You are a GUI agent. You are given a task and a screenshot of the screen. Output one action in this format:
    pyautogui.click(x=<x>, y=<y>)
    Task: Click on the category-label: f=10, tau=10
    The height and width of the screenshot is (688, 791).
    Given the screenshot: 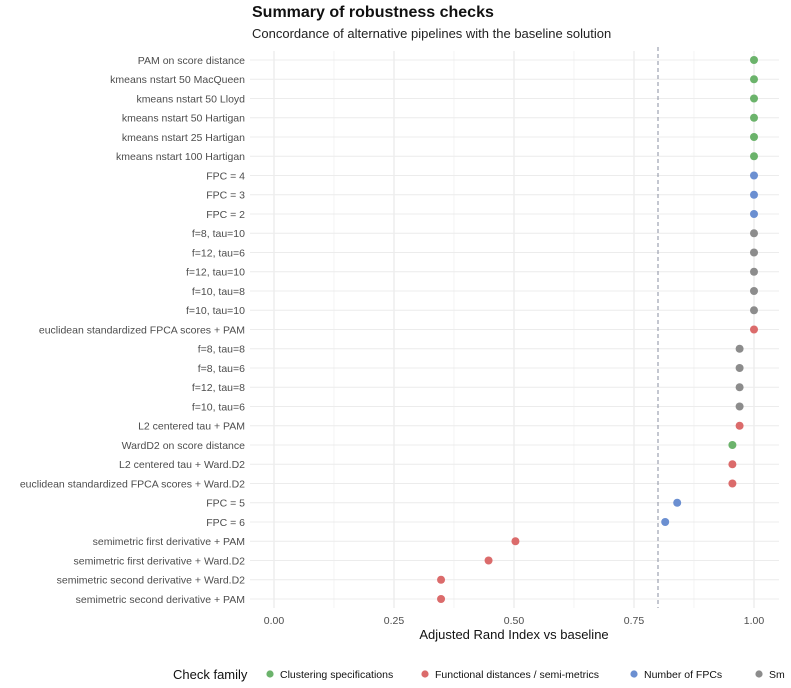 What is the action you would take?
    pyautogui.click(x=215, y=311)
    